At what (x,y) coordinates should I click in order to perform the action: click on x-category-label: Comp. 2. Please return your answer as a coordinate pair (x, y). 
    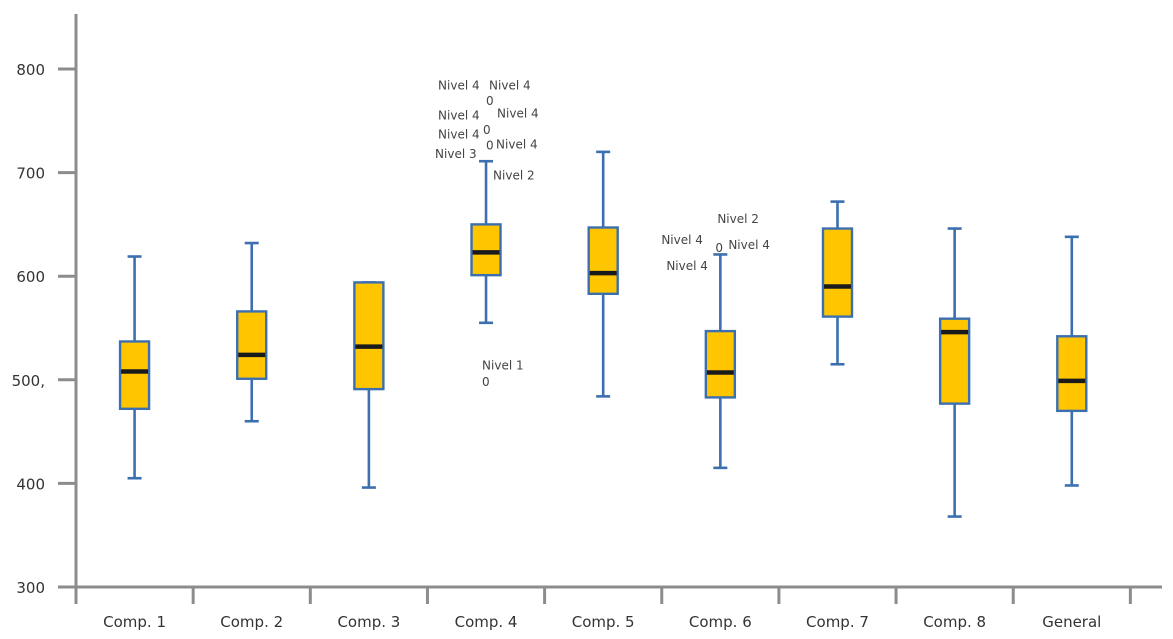
    Looking at the image, I should click on (251, 622).